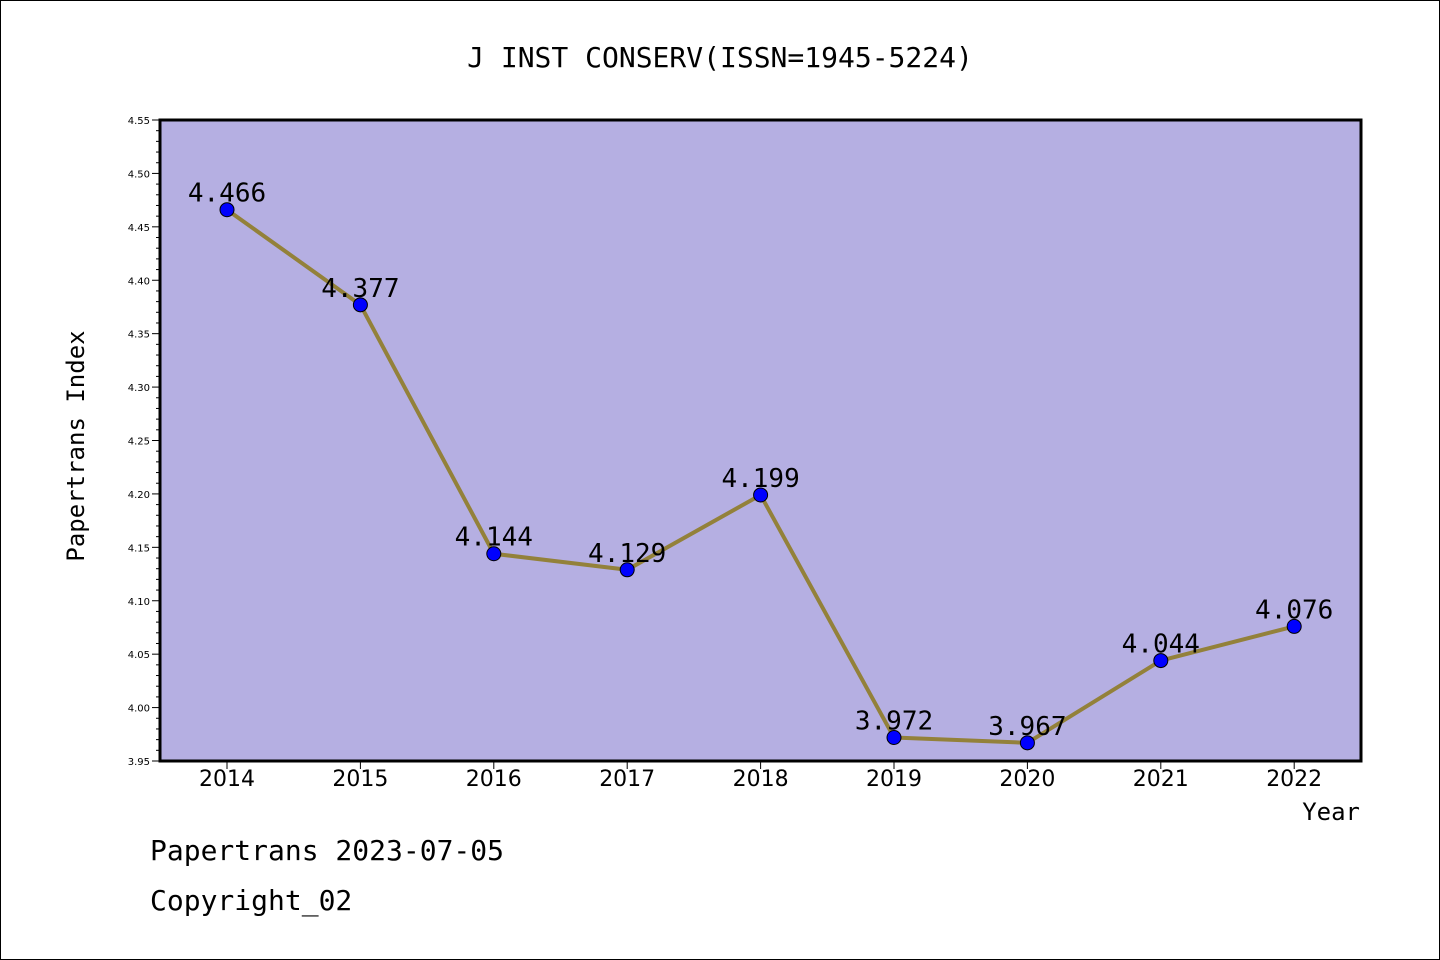  Describe the element at coordinates (139, 762) in the screenshot. I see `y-tick-label: 3.95` at that location.